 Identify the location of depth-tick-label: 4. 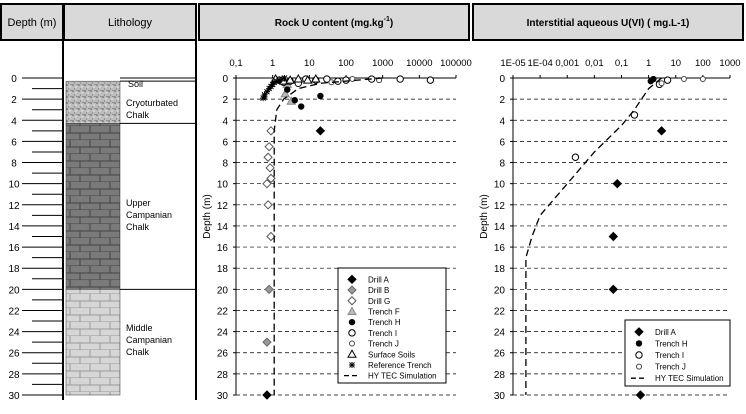
(14, 121).